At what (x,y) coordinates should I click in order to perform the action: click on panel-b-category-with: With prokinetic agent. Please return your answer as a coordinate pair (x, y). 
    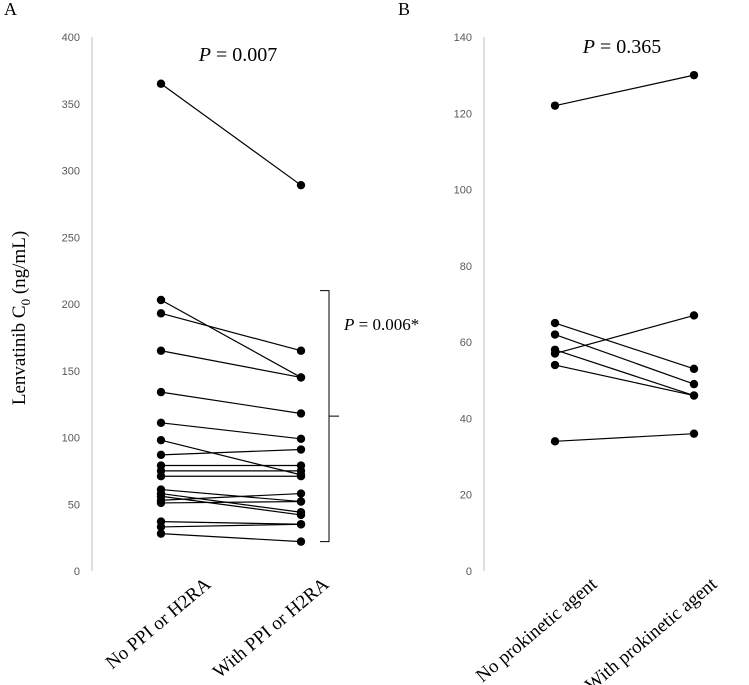
    Looking at the image, I should click on (651, 629).